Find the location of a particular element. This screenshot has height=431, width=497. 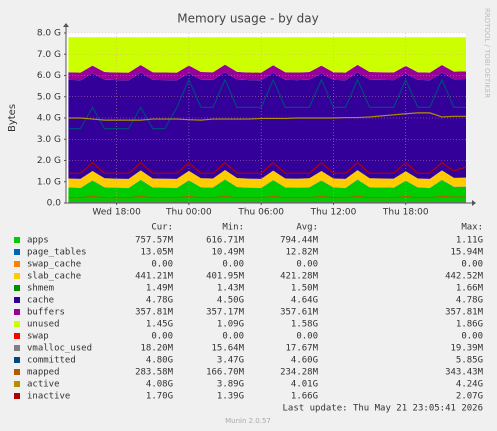

legend-stat: 4.01G is located at coordinates (304, 385).